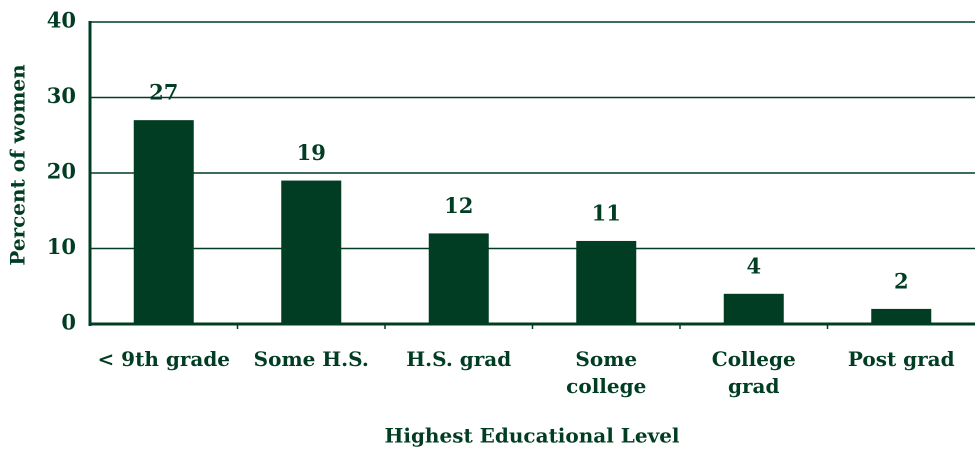  Describe the element at coordinates (311, 152) in the screenshot. I see `value-label: 19` at that location.